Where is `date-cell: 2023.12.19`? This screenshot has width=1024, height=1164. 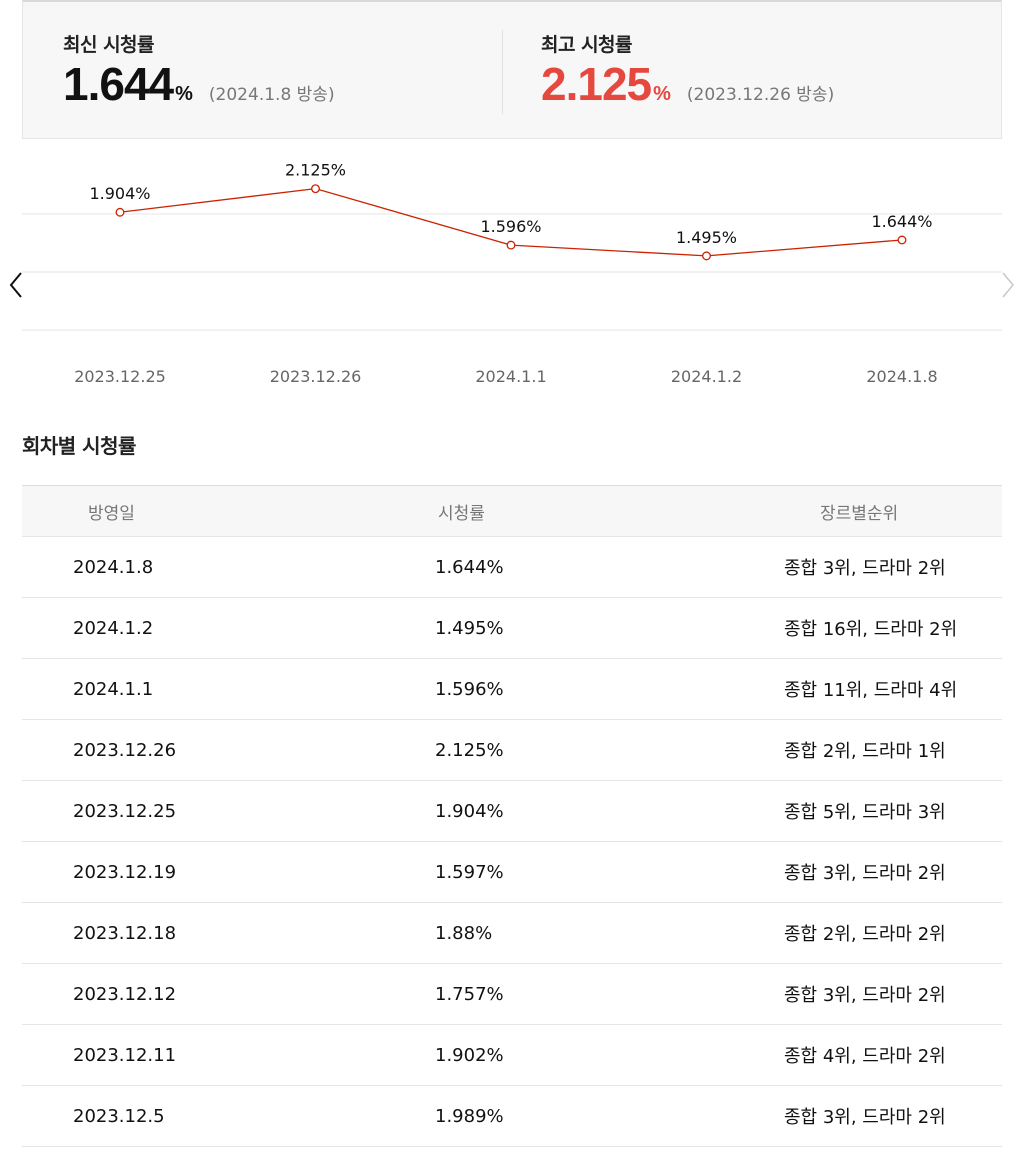
date-cell: 2023.12.19 is located at coordinates (125, 872).